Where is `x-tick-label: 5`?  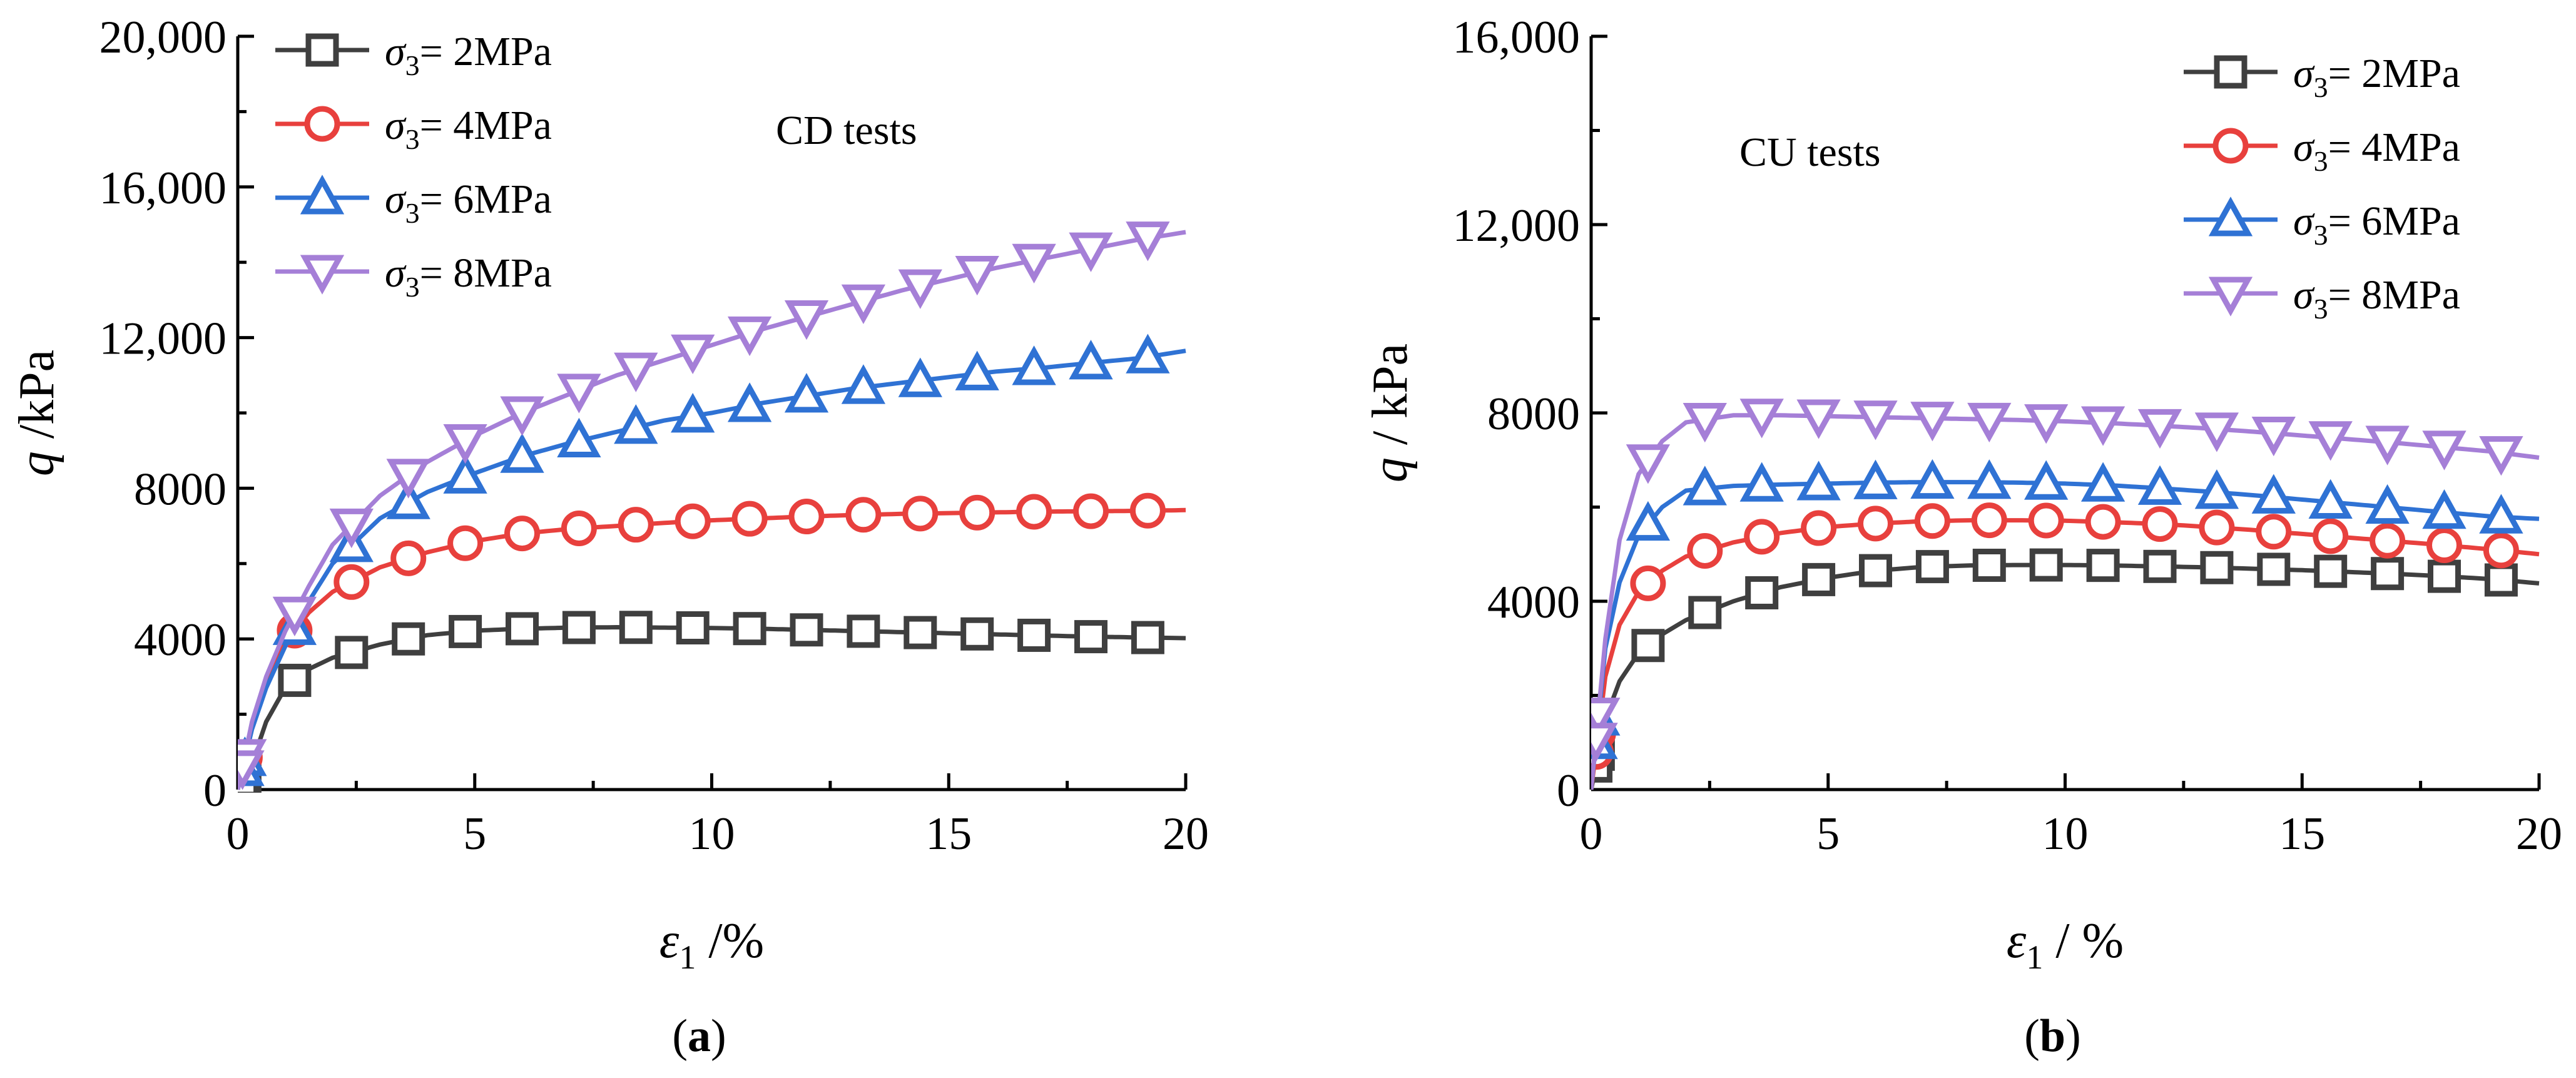 x-tick-label: 5 is located at coordinates (1828, 834).